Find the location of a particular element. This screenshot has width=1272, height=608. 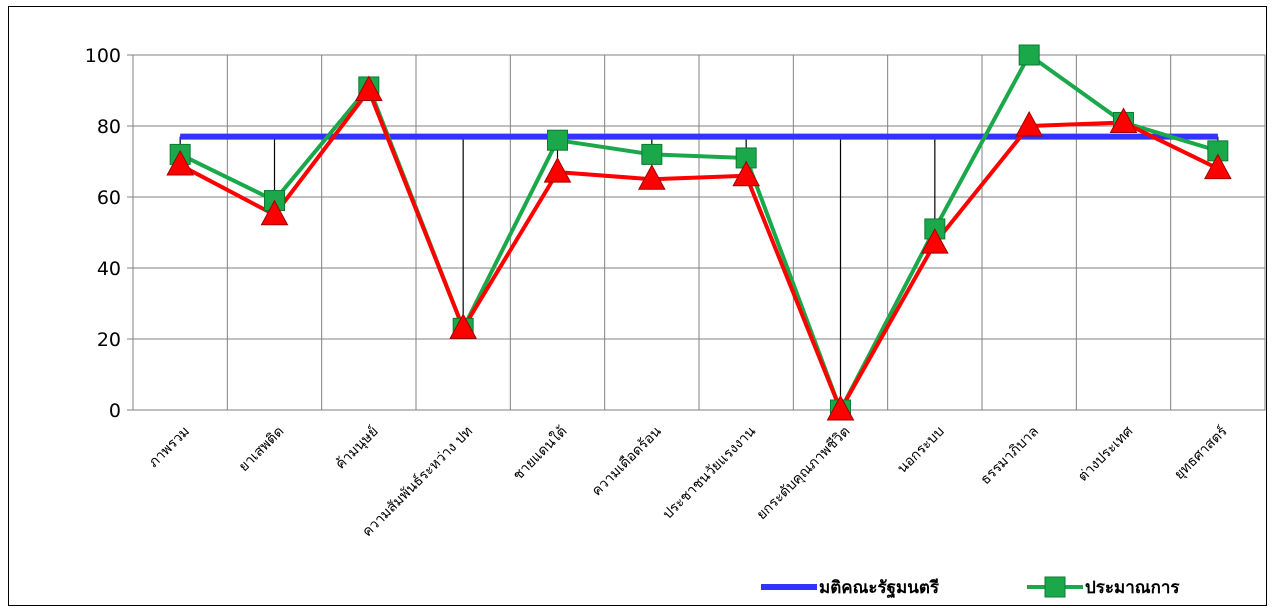

y-tick-label: 80 is located at coordinates (109, 127).